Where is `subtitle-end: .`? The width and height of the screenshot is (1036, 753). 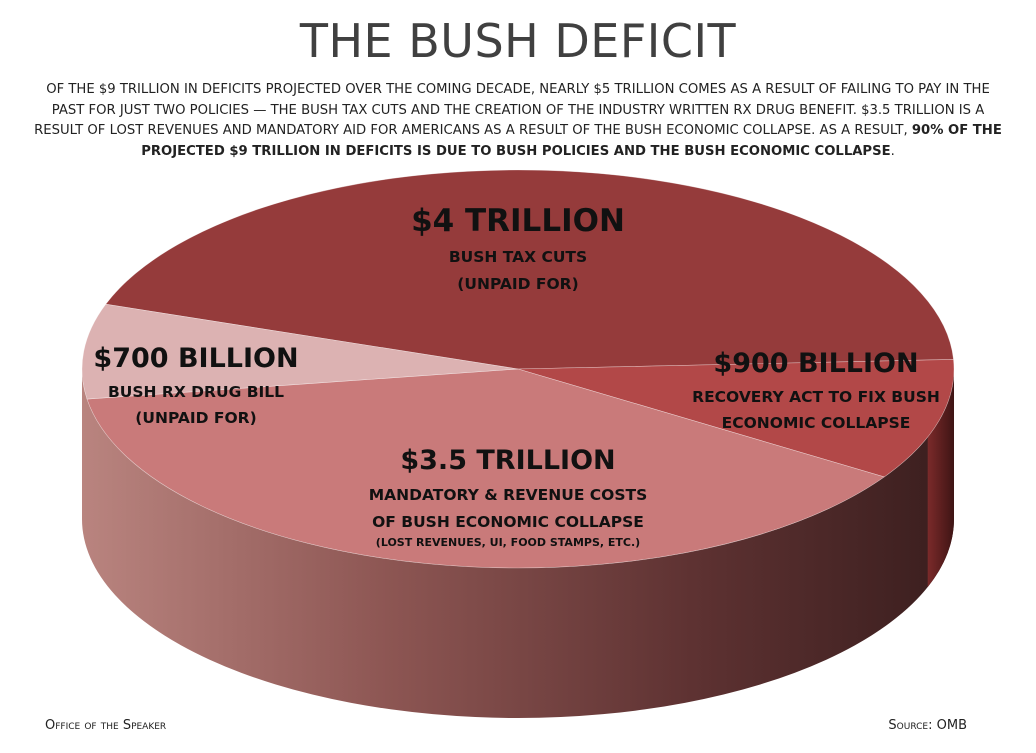 subtitle-end: . is located at coordinates (892, 151).